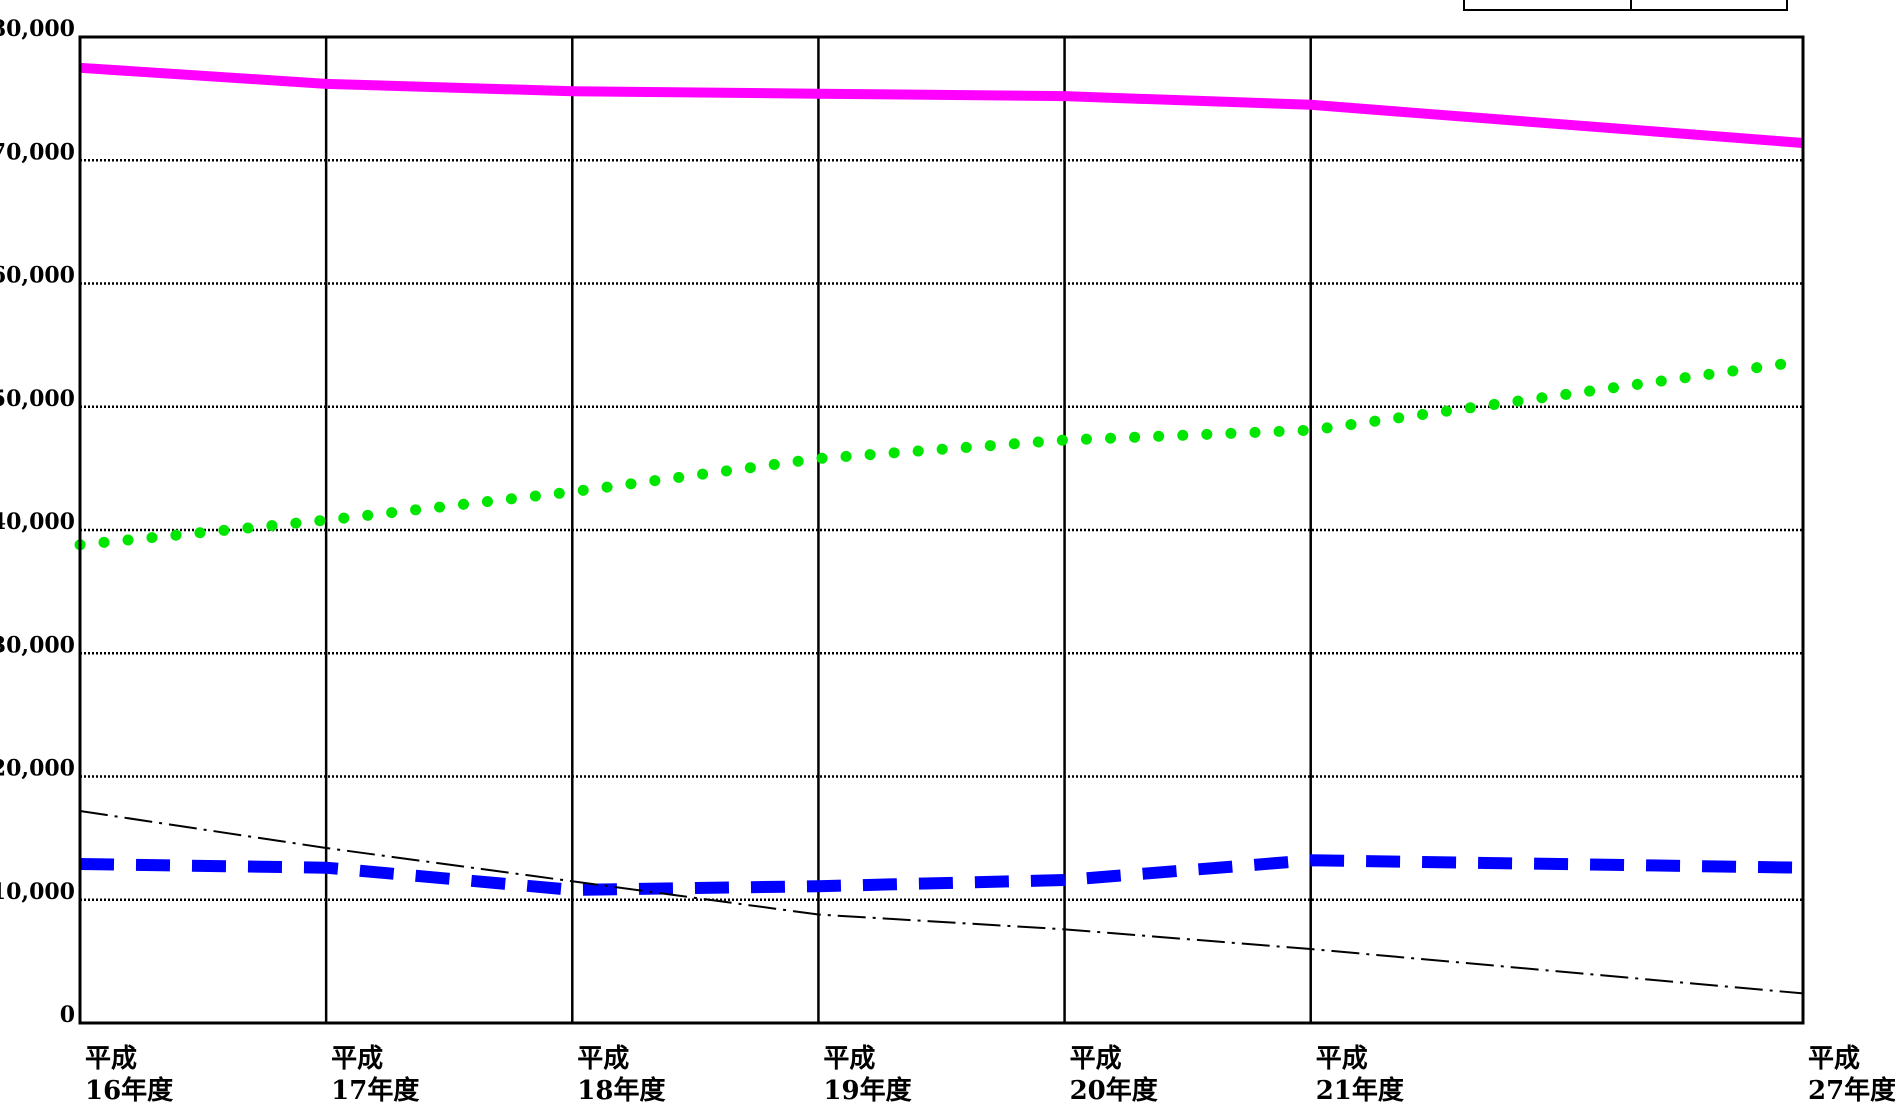 This screenshot has height=1112, width=1895. What do you see at coordinates (1360, 1090) in the screenshot?
I see `x-tick-label-line2: 21年度` at bounding box center [1360, 1090].